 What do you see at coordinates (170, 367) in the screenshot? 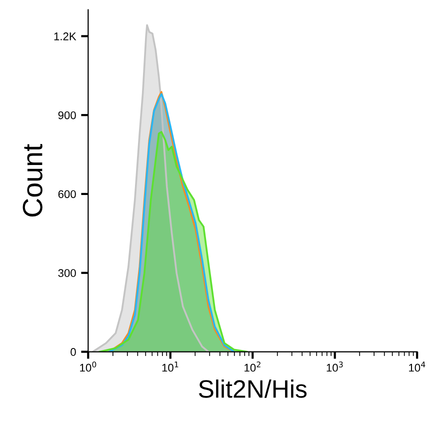
I see `x-tick-label: 10$^{1}$` at bounding box center [170, 367].